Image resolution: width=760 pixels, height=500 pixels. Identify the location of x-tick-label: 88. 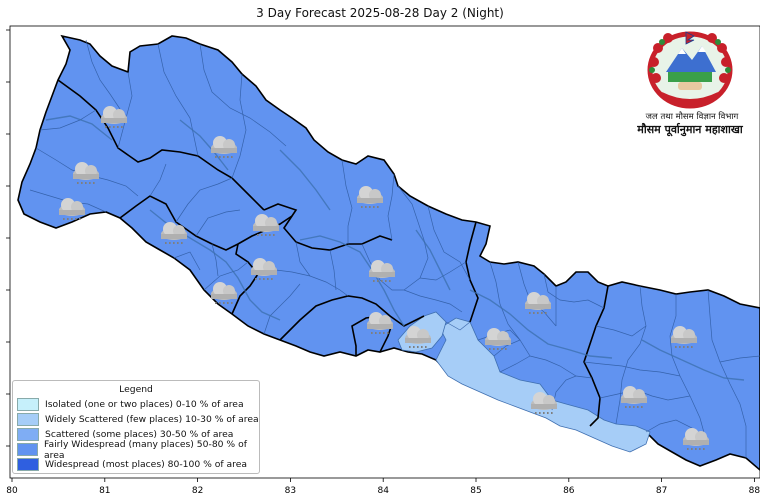
(754, 491).